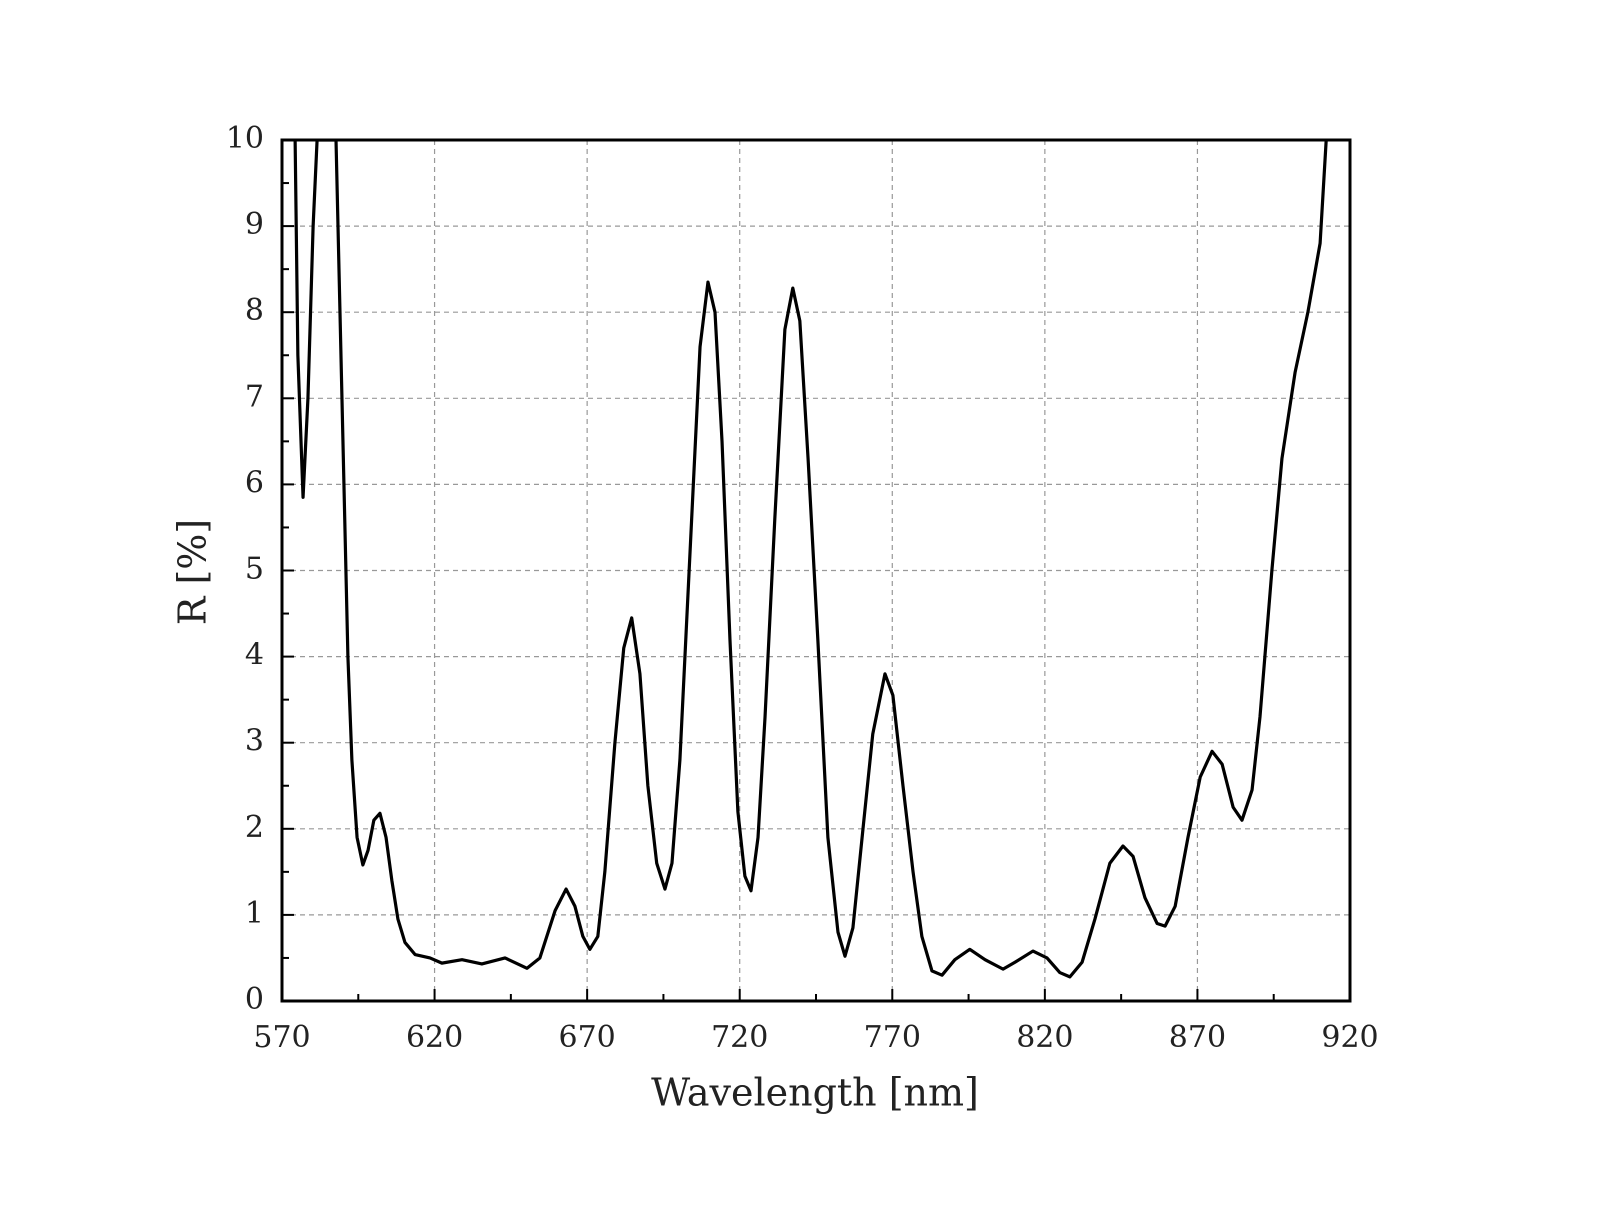 The image size is (1608, 1231). Describe the element at coordinates (739, 1037) in the screenshot. I see `x-tick-label: 720` at that location.